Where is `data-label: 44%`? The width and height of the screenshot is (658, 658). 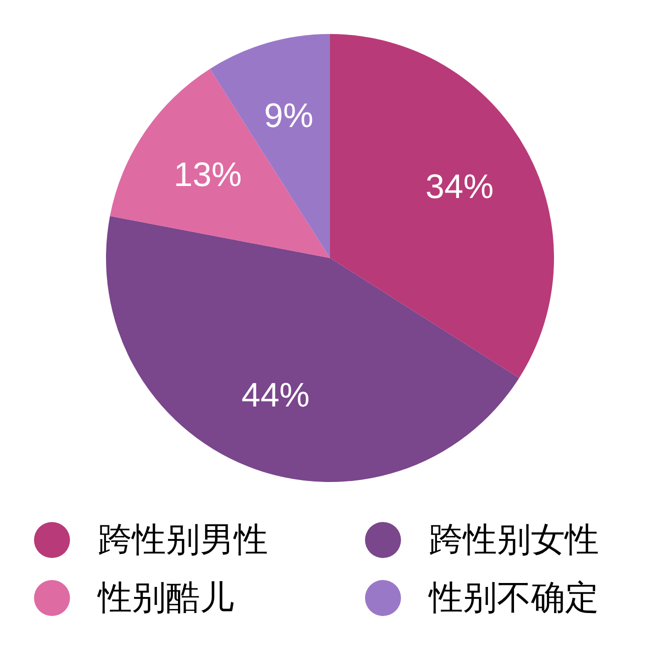 data-label: 44% is located at coordinates (276, 395).